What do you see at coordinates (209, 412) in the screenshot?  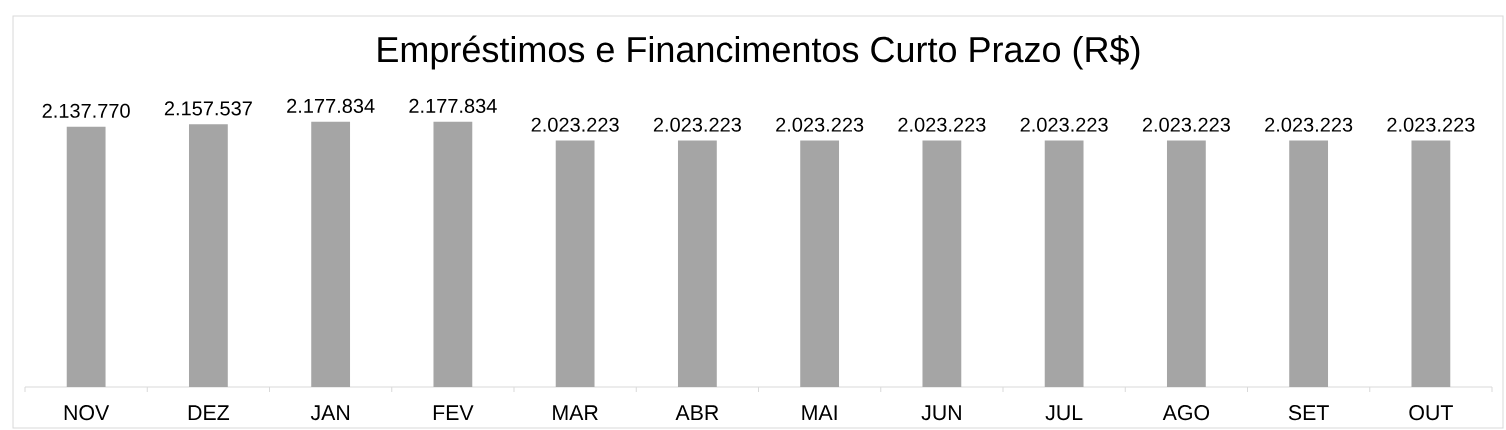 I see `x-tick-label: DEZ` at bounding box center [209, 412].